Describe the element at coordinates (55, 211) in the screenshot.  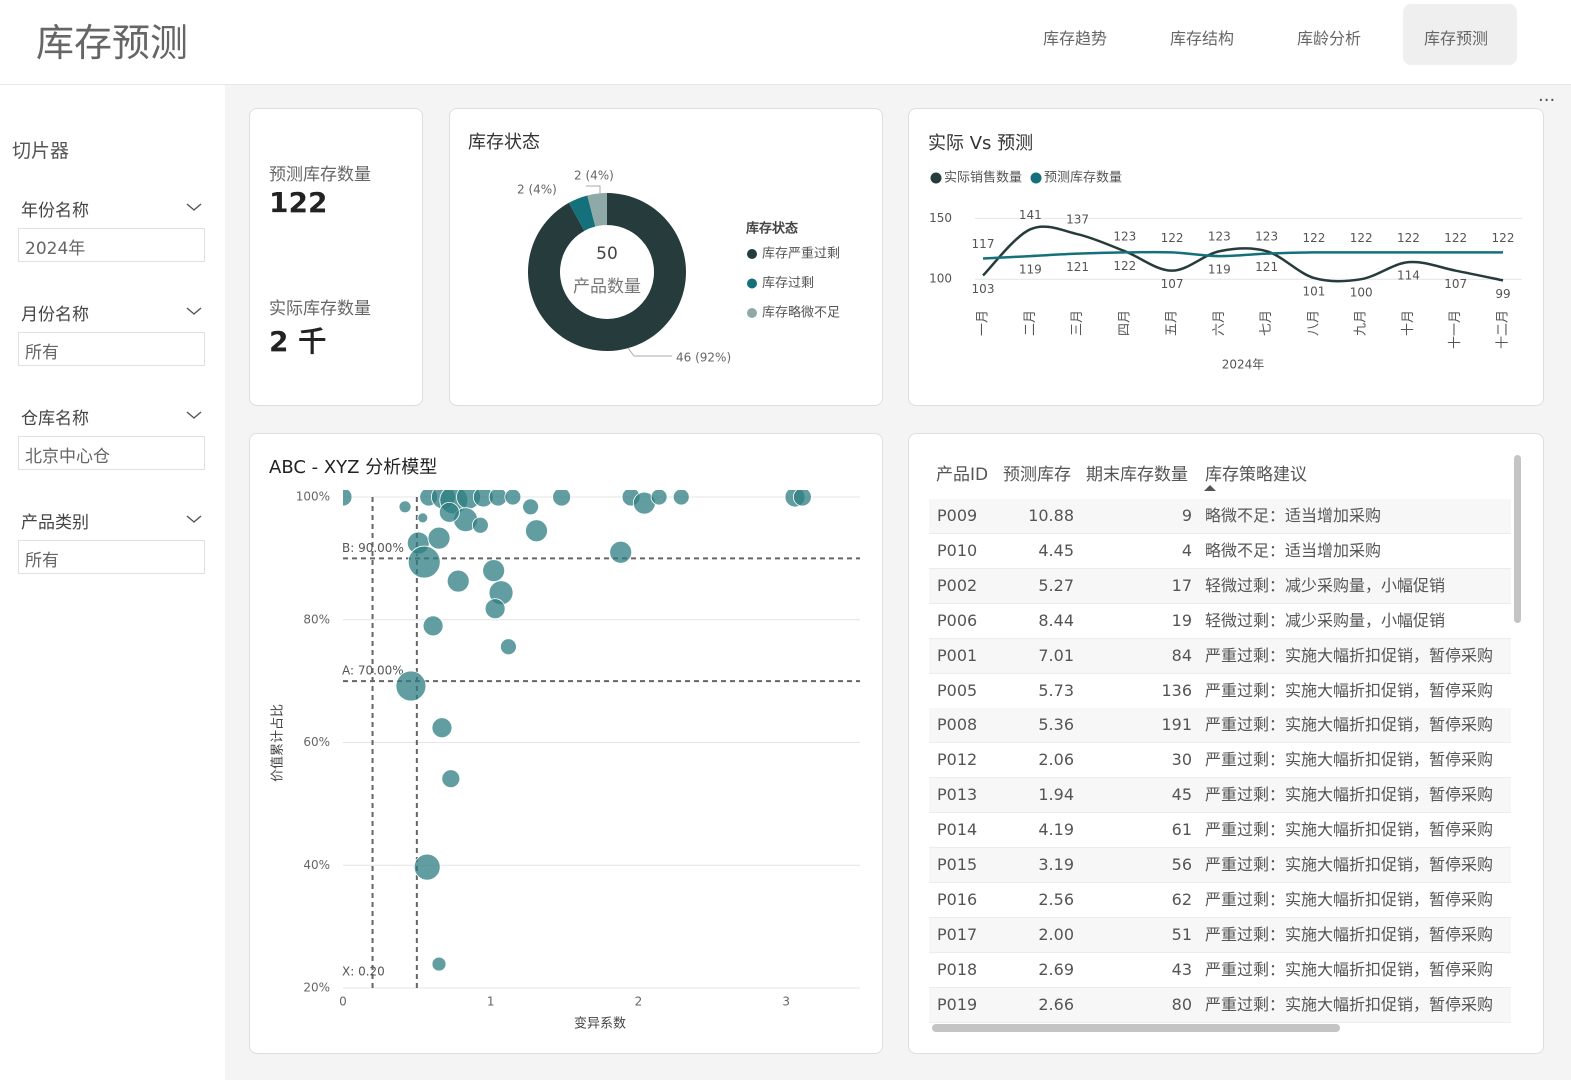
I see `filter-label: 年份名称` at that location.